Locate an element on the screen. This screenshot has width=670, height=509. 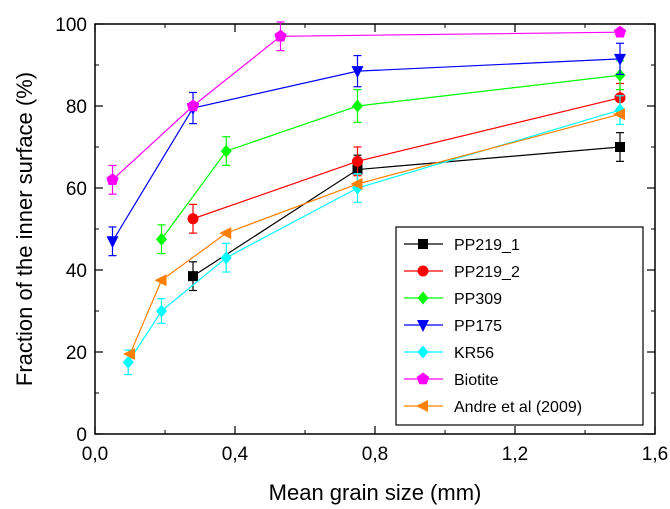
legend-label: Biotite is located at coordinates (476, 380).